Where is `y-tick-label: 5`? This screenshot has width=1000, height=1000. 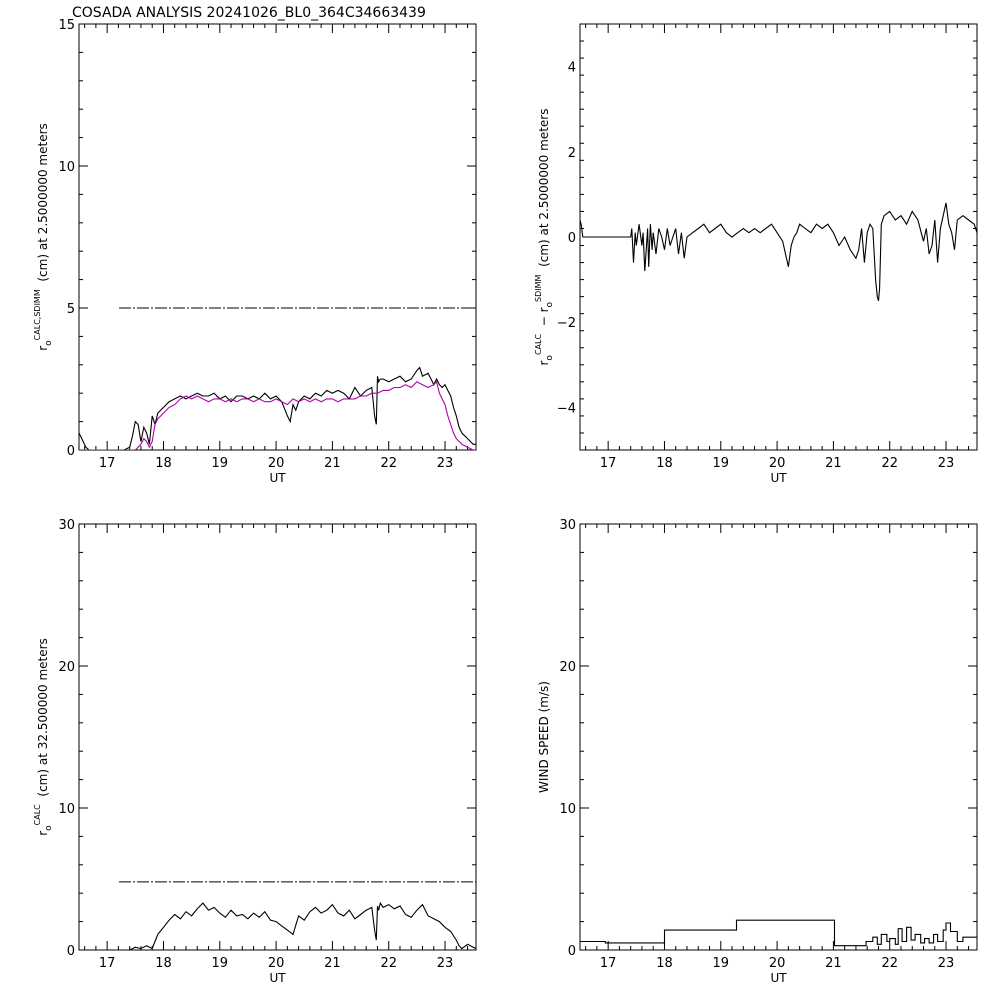
y-tick-label: 5 is located at coordinates (71, 309).